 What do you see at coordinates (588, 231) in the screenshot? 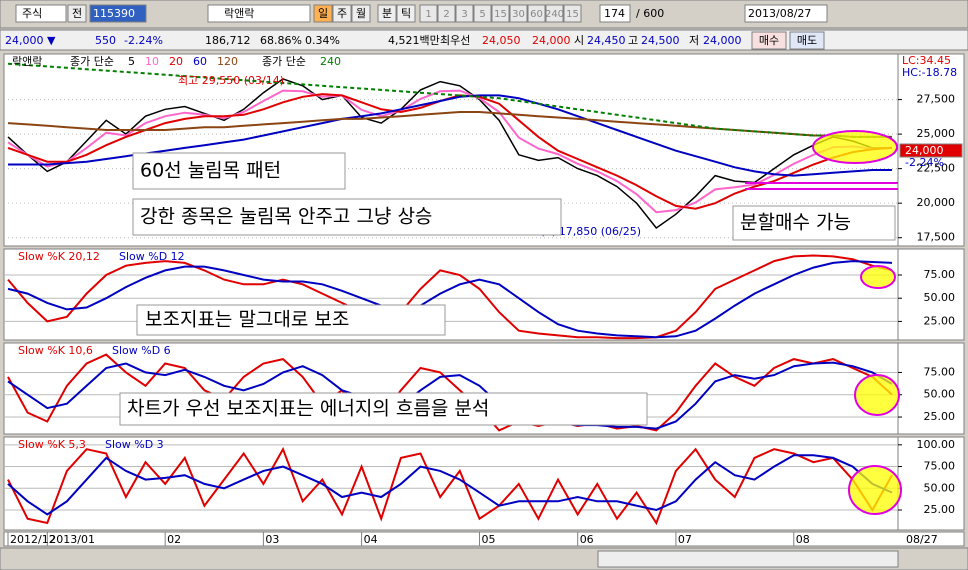
I see `low-annotation: 최저 17,850 (06/25)` at bounding box center [588, 231].